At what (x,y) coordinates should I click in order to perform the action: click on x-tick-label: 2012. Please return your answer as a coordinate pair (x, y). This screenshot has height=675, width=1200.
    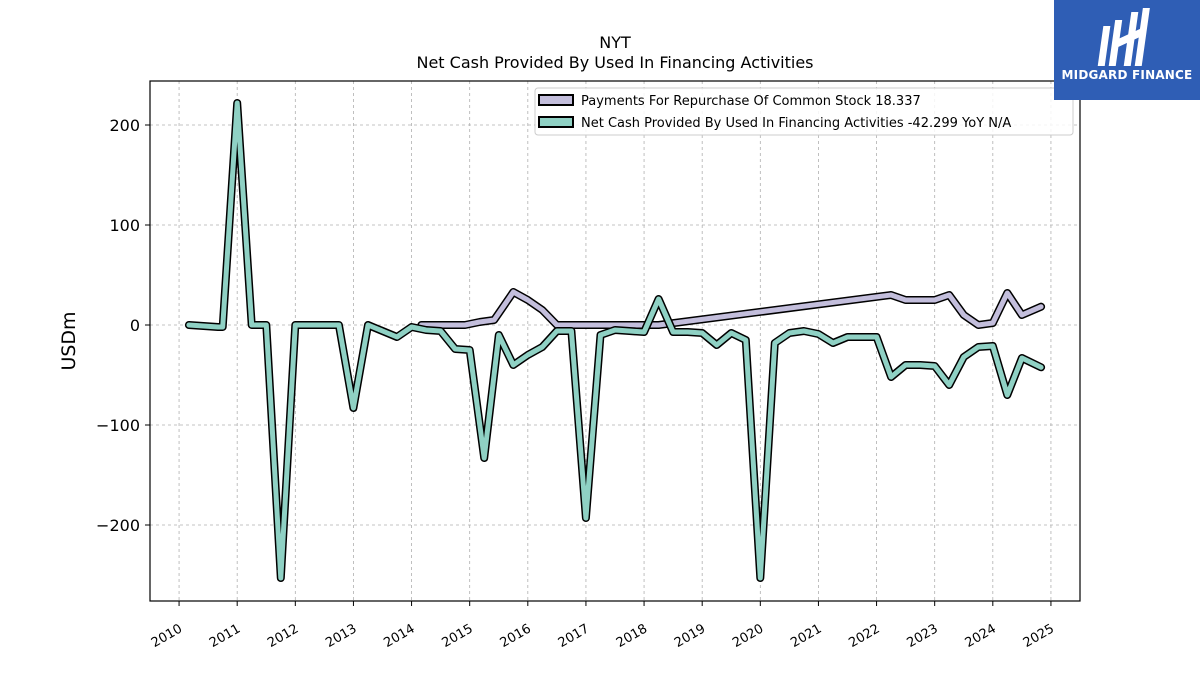
    Looking at the image, I should click on (283, 636).